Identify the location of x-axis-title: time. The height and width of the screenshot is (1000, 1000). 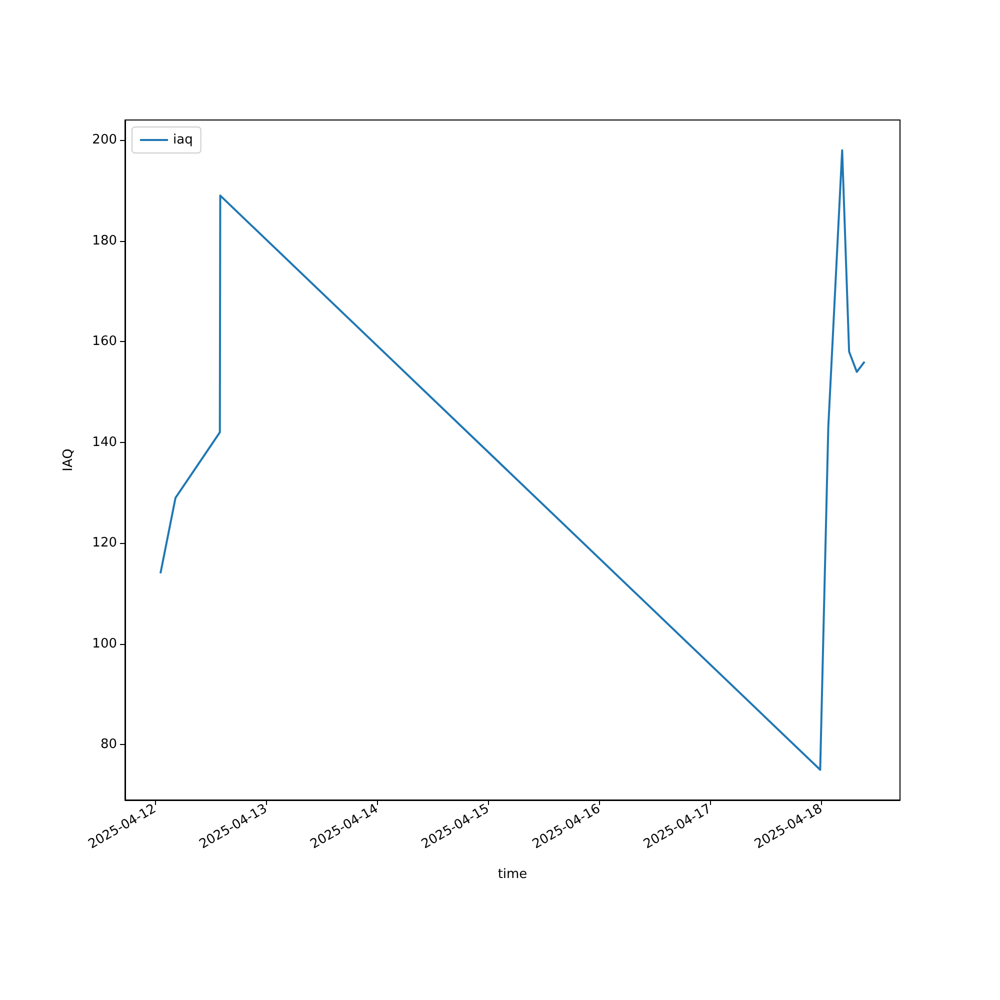
(513, 874).